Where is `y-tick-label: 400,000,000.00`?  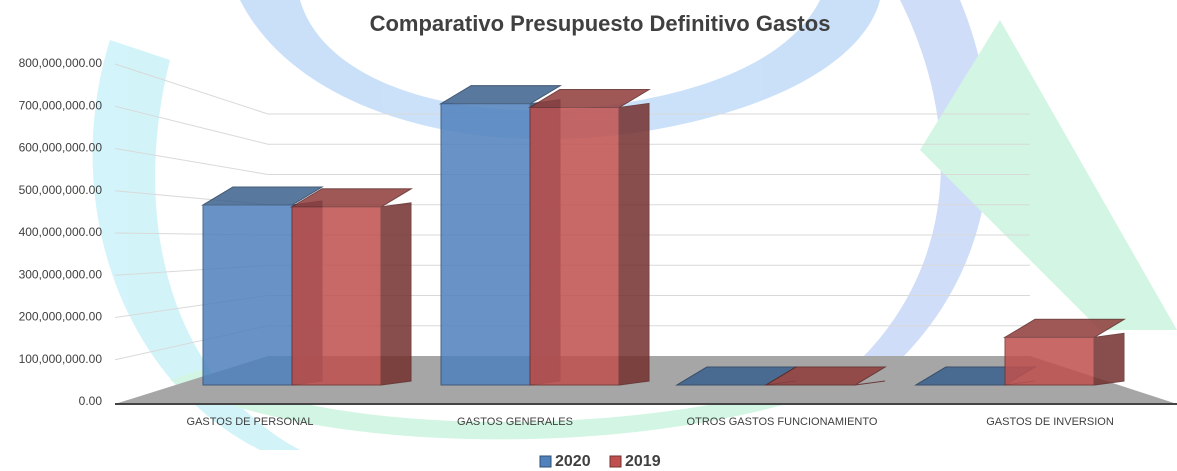 y-tick-label: 400,000,000.00 is located at coordinates (61, 232).